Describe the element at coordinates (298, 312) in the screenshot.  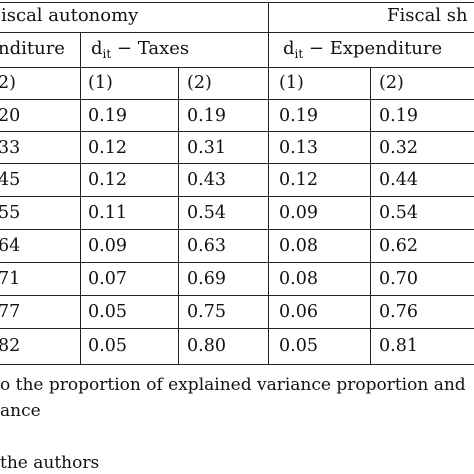
I see `table-cell: 0.06` at that location.